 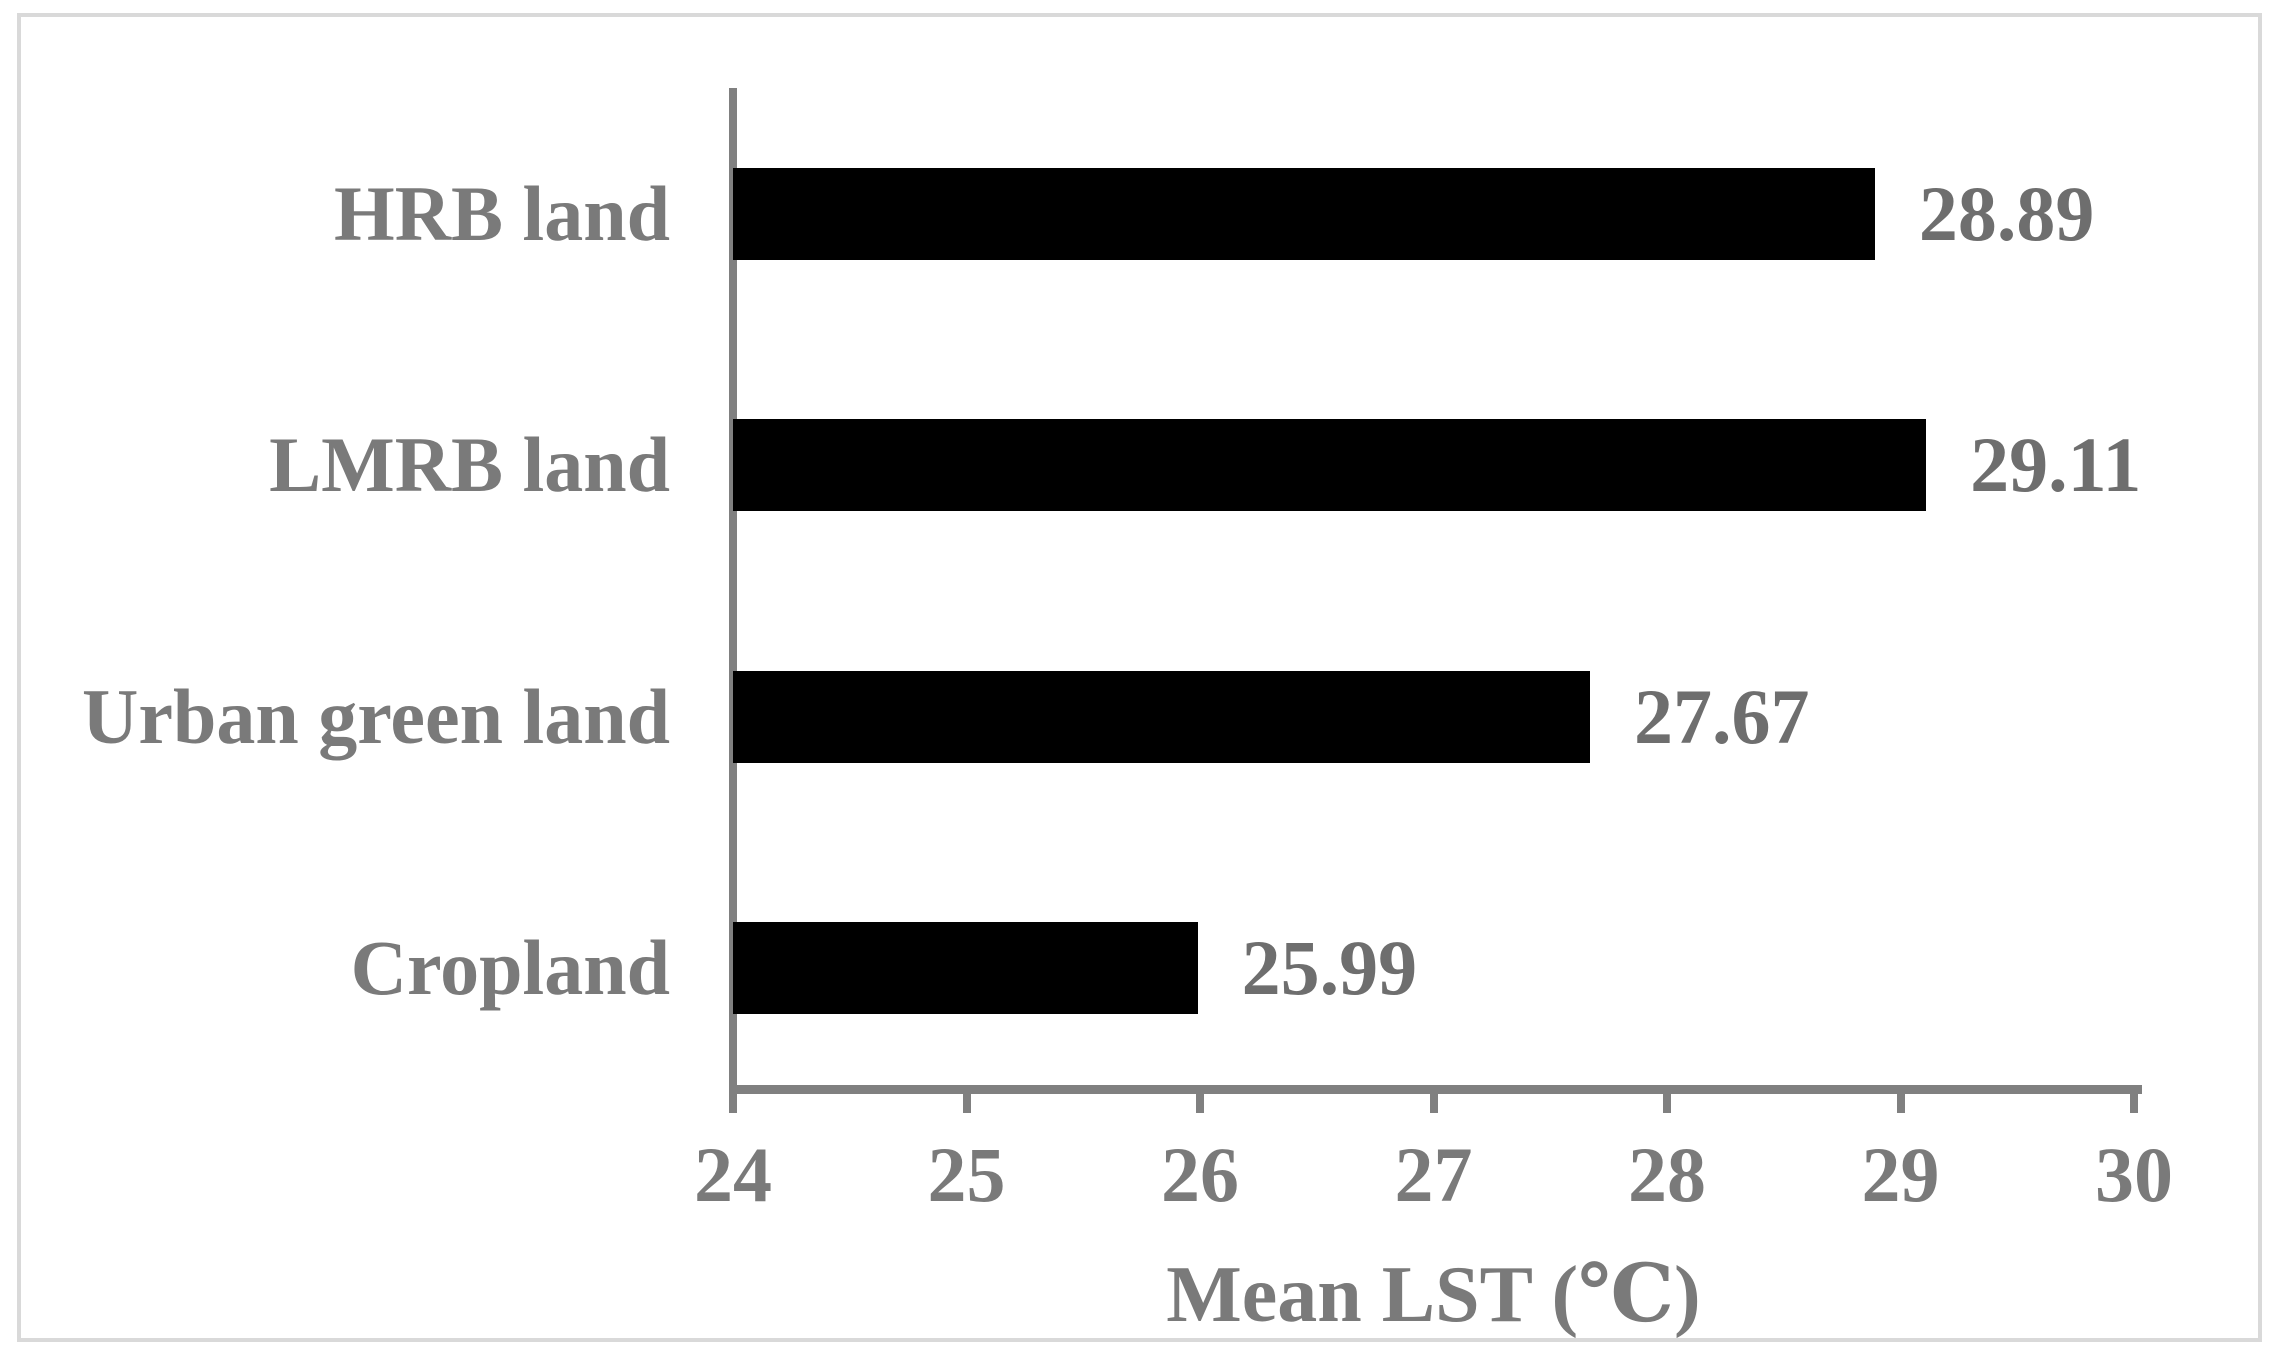 What do you see at coordinates (2134, 1174) in the screenshot?
I see `x-tick-label: 30` at bounding box center [2134, 1174].